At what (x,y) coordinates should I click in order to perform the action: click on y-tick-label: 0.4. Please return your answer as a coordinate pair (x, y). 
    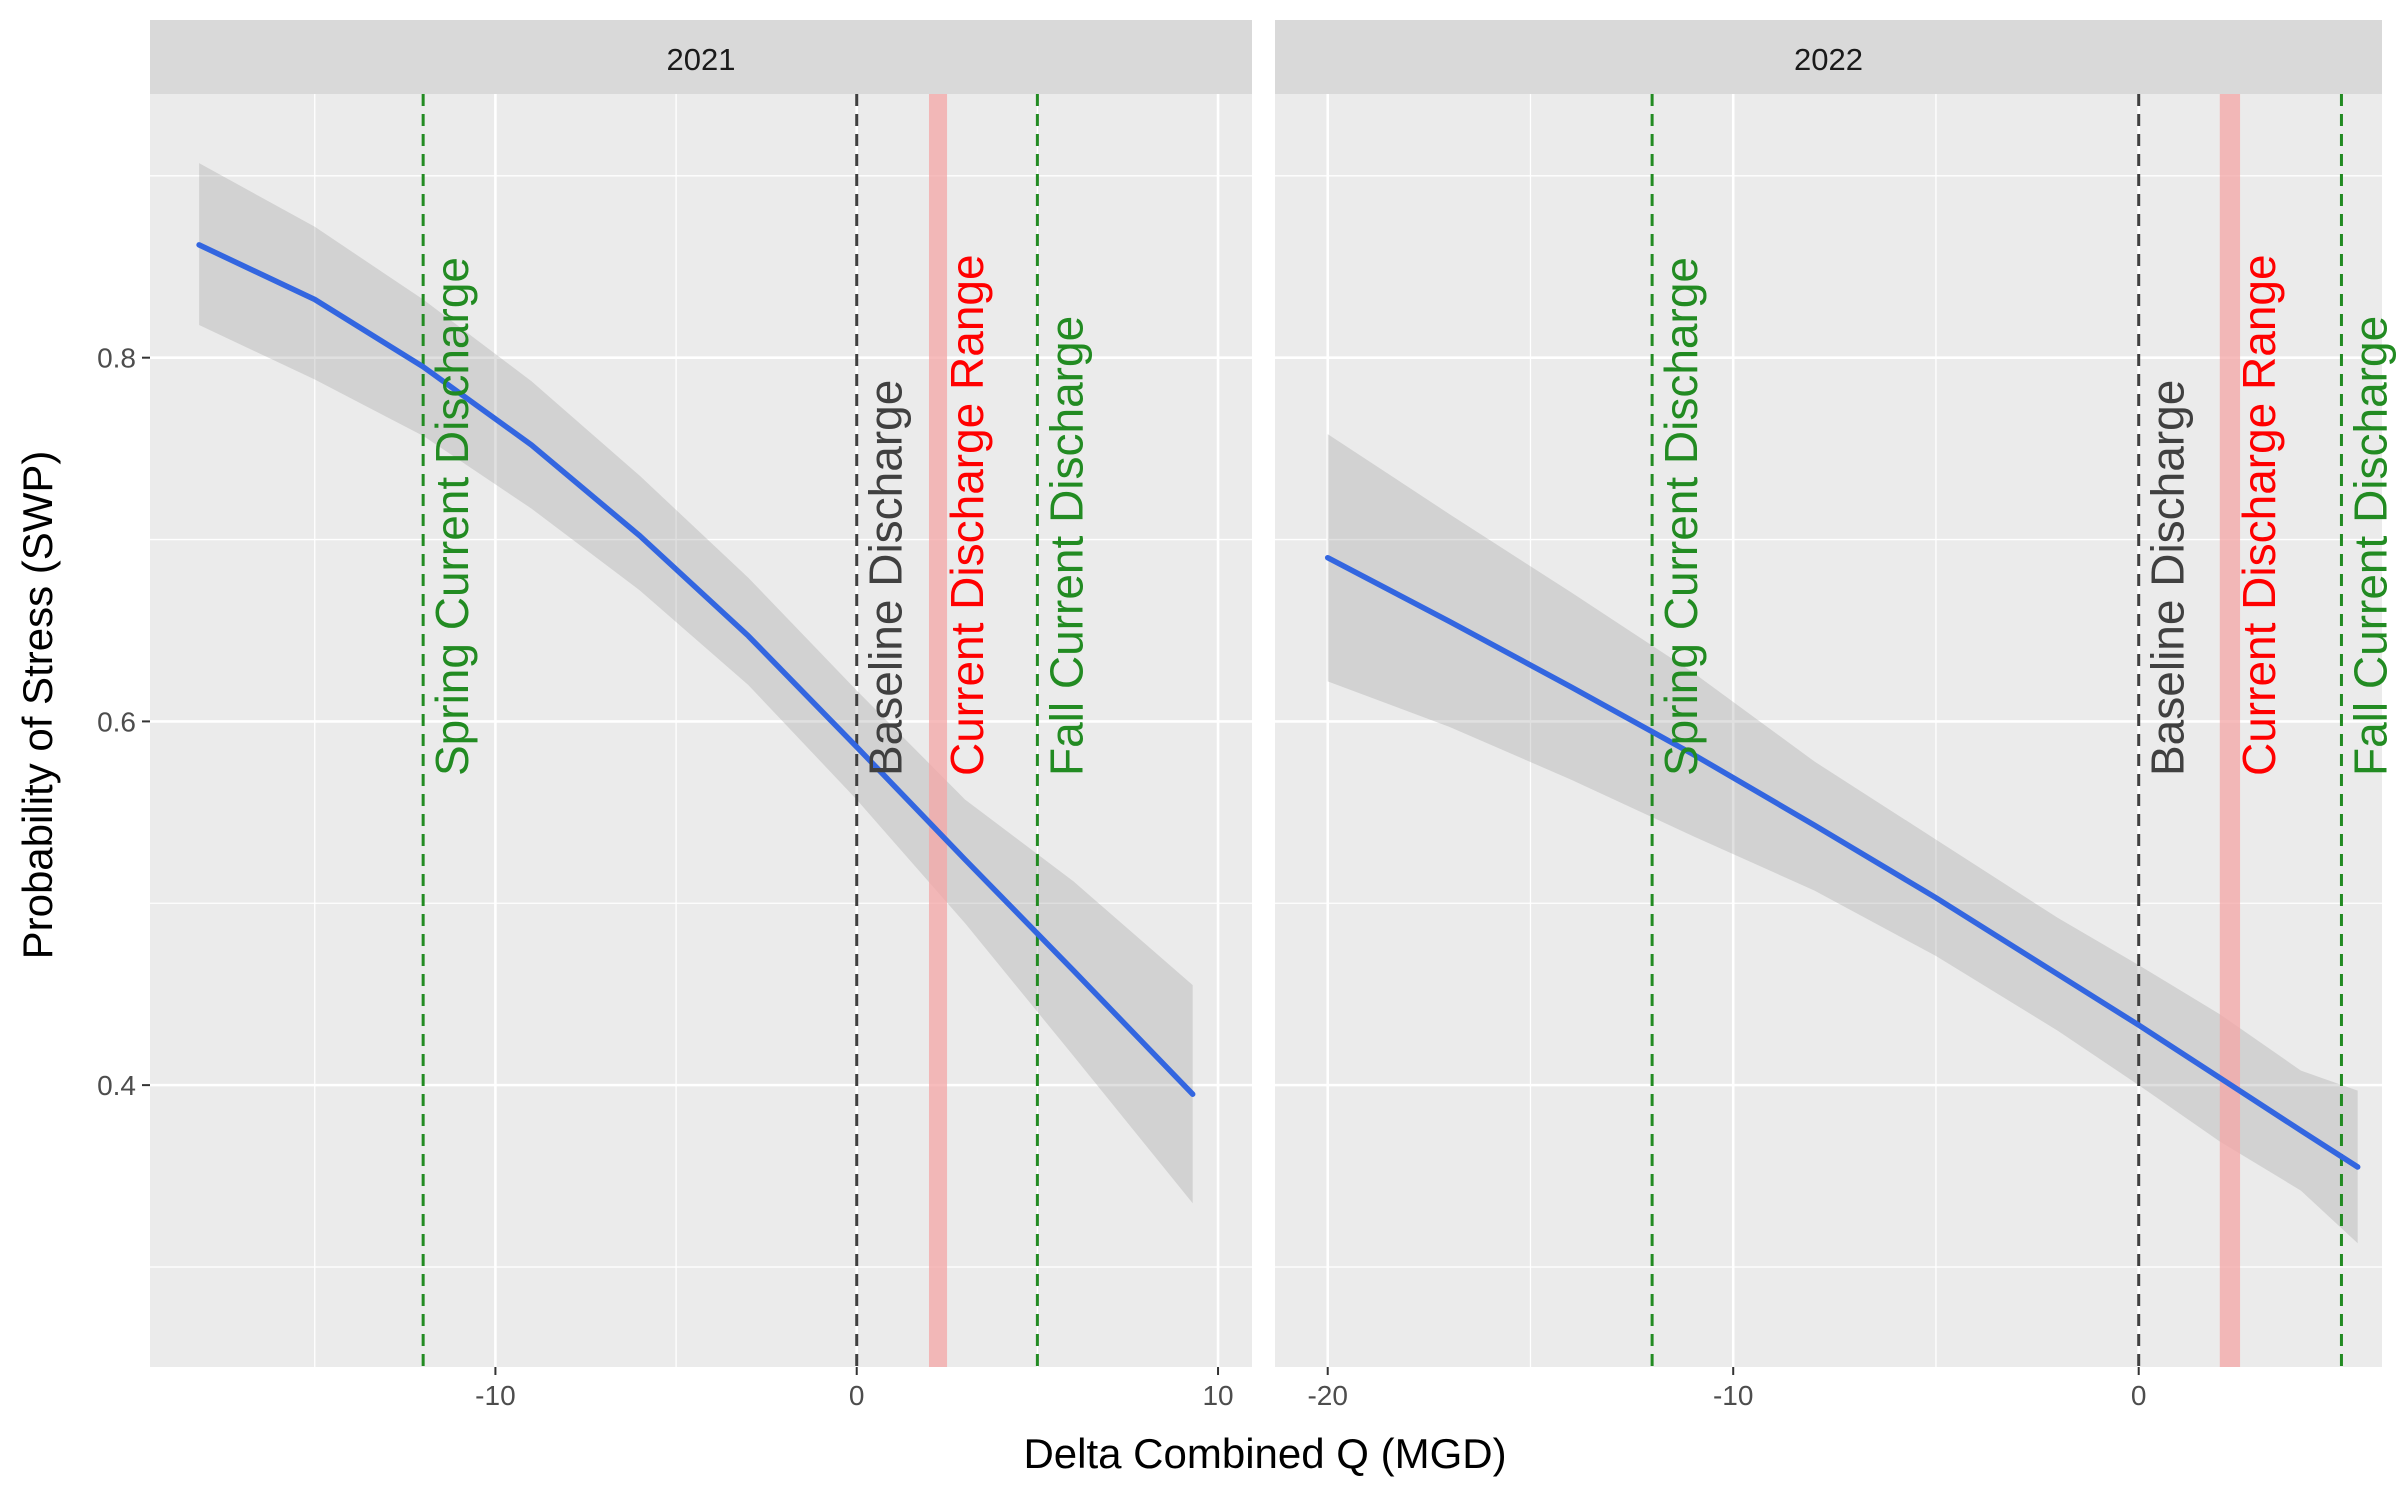
    Looking at the image, I should click on (116, 1085).